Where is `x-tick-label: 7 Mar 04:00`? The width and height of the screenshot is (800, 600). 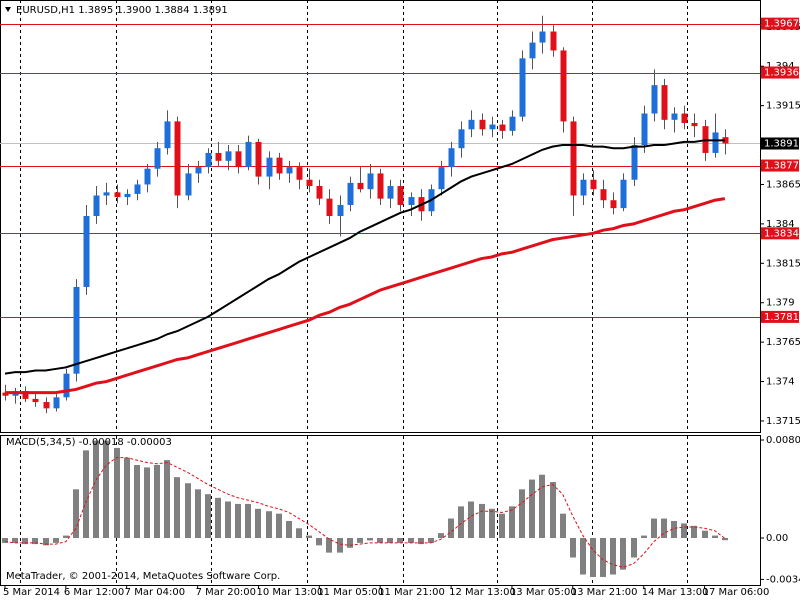 x-tick-label: 7 Mar 04:00 is located at coordinates (155, 592).